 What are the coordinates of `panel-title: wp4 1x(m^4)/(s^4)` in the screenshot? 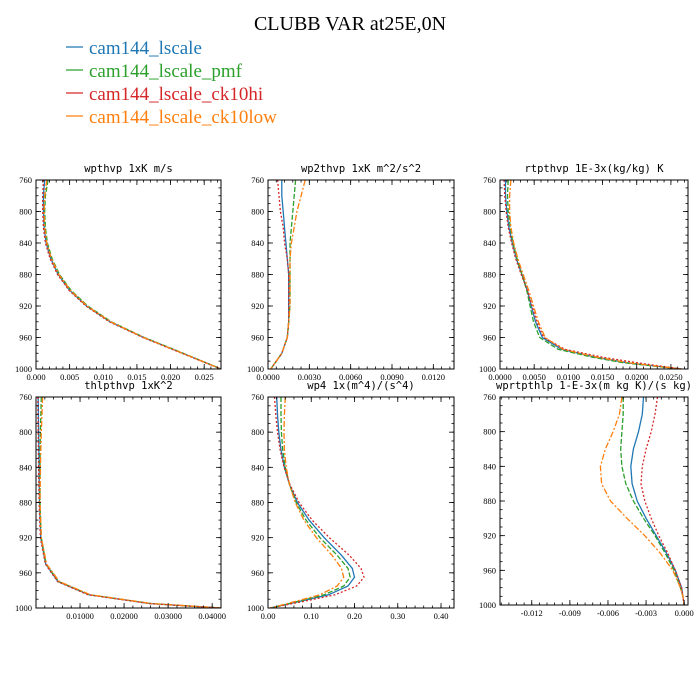 It's located at (360, 386).